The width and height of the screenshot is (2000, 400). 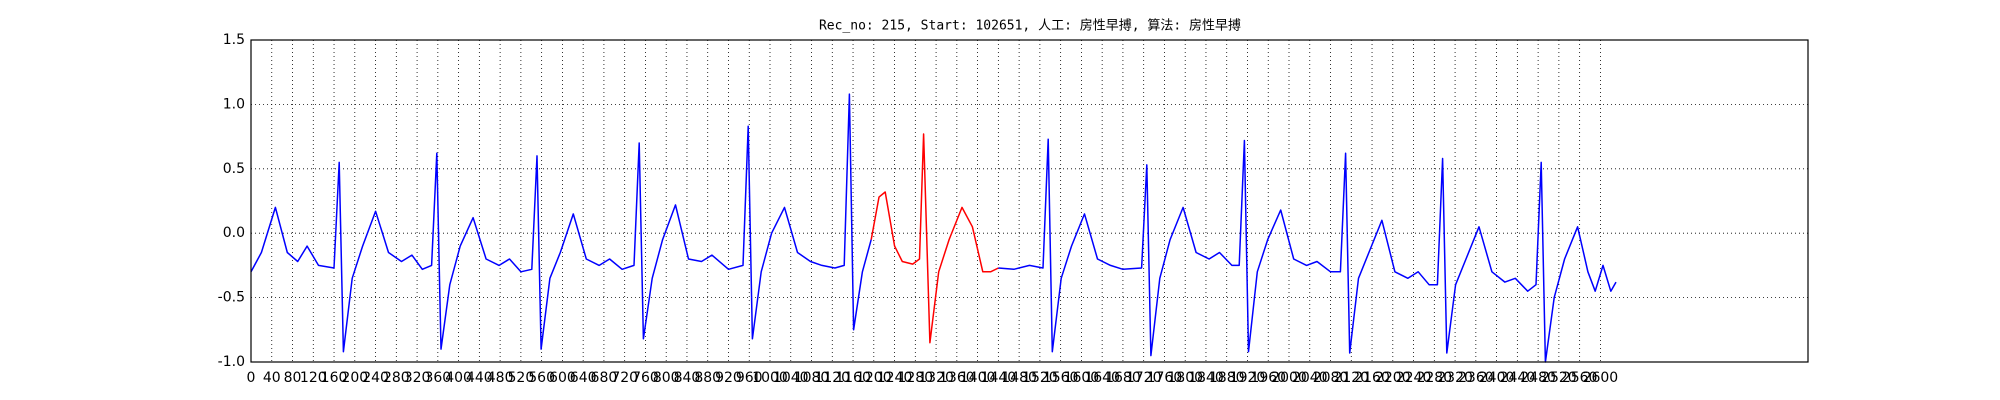 I want to click on x-tick-label: 2120, so click(x=1351, y=378).